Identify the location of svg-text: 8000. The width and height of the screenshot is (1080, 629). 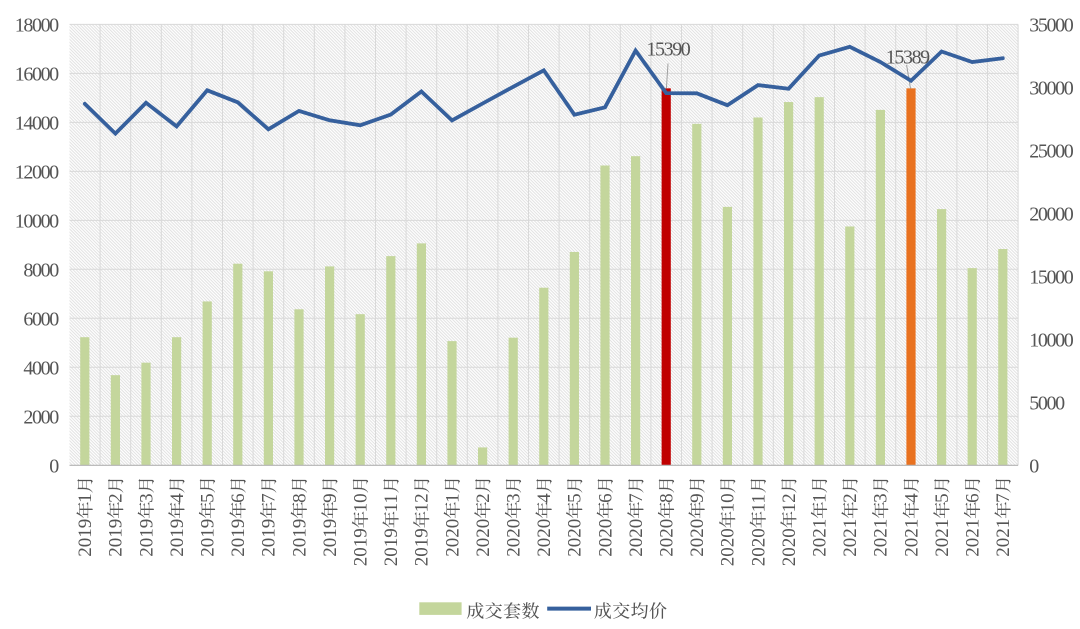
(41, 270).